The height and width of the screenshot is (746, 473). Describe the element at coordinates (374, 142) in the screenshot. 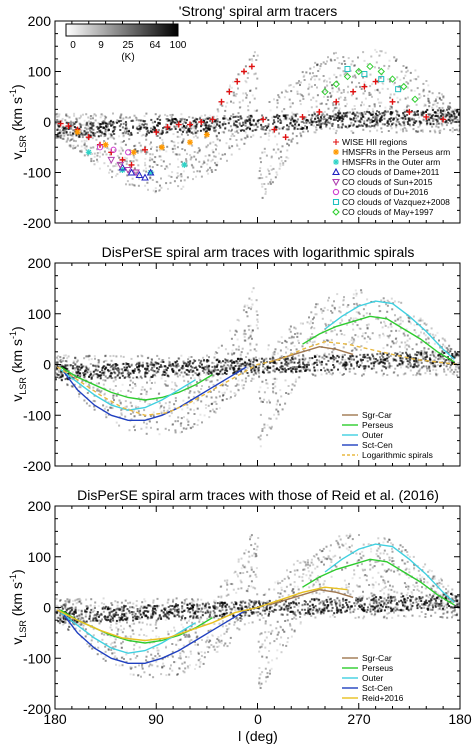

I see `legend-label: WISE HII regions` at that location.